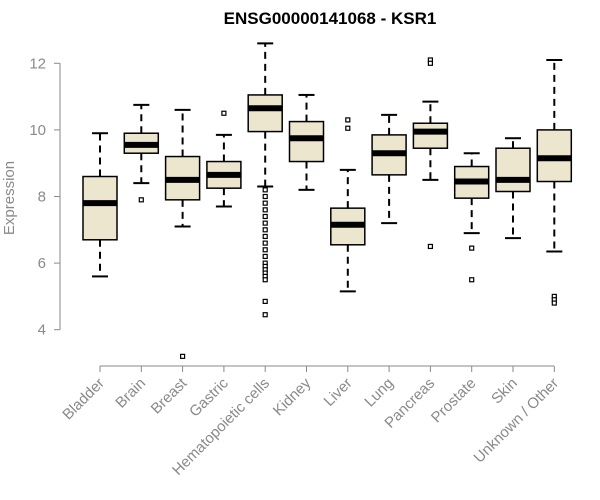  What do you see at coordinates (504, 391) in the screenshot?
I see `x-tick-label: Skin` at bounding box center [504, 391].